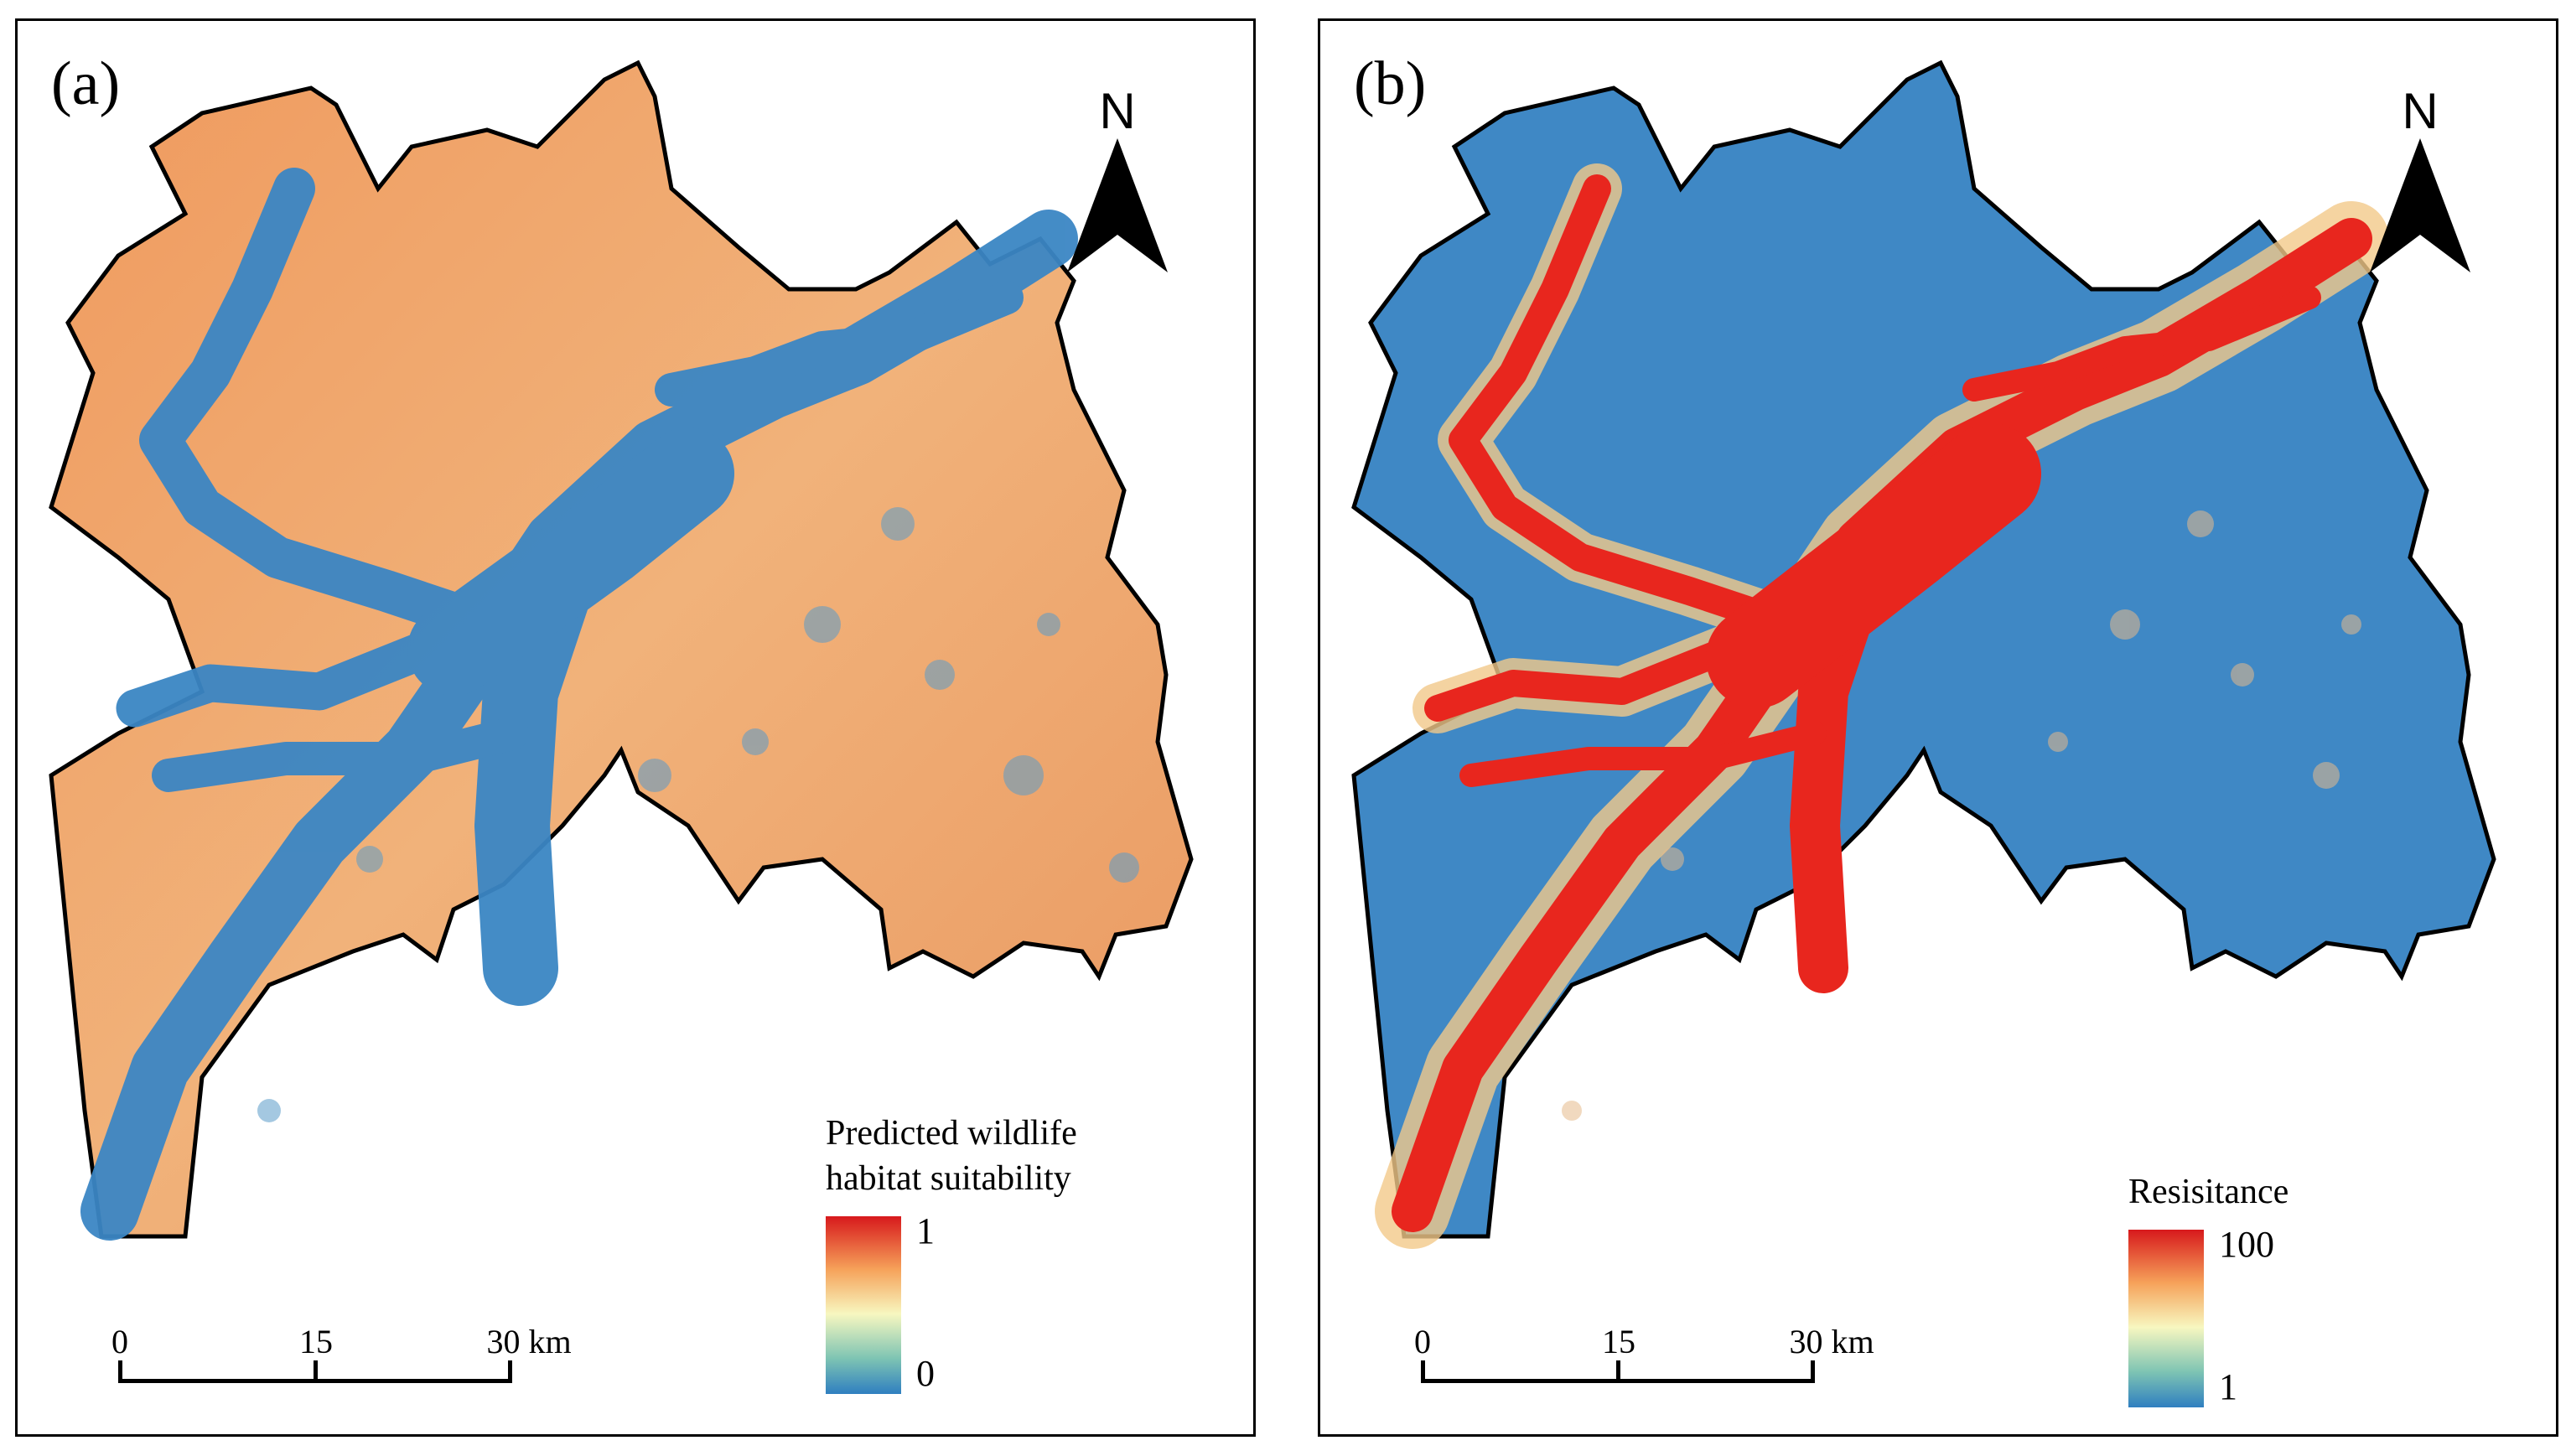 The image size is (2571, 1456). I want to click on panel-label: (a), so click(86, 83).